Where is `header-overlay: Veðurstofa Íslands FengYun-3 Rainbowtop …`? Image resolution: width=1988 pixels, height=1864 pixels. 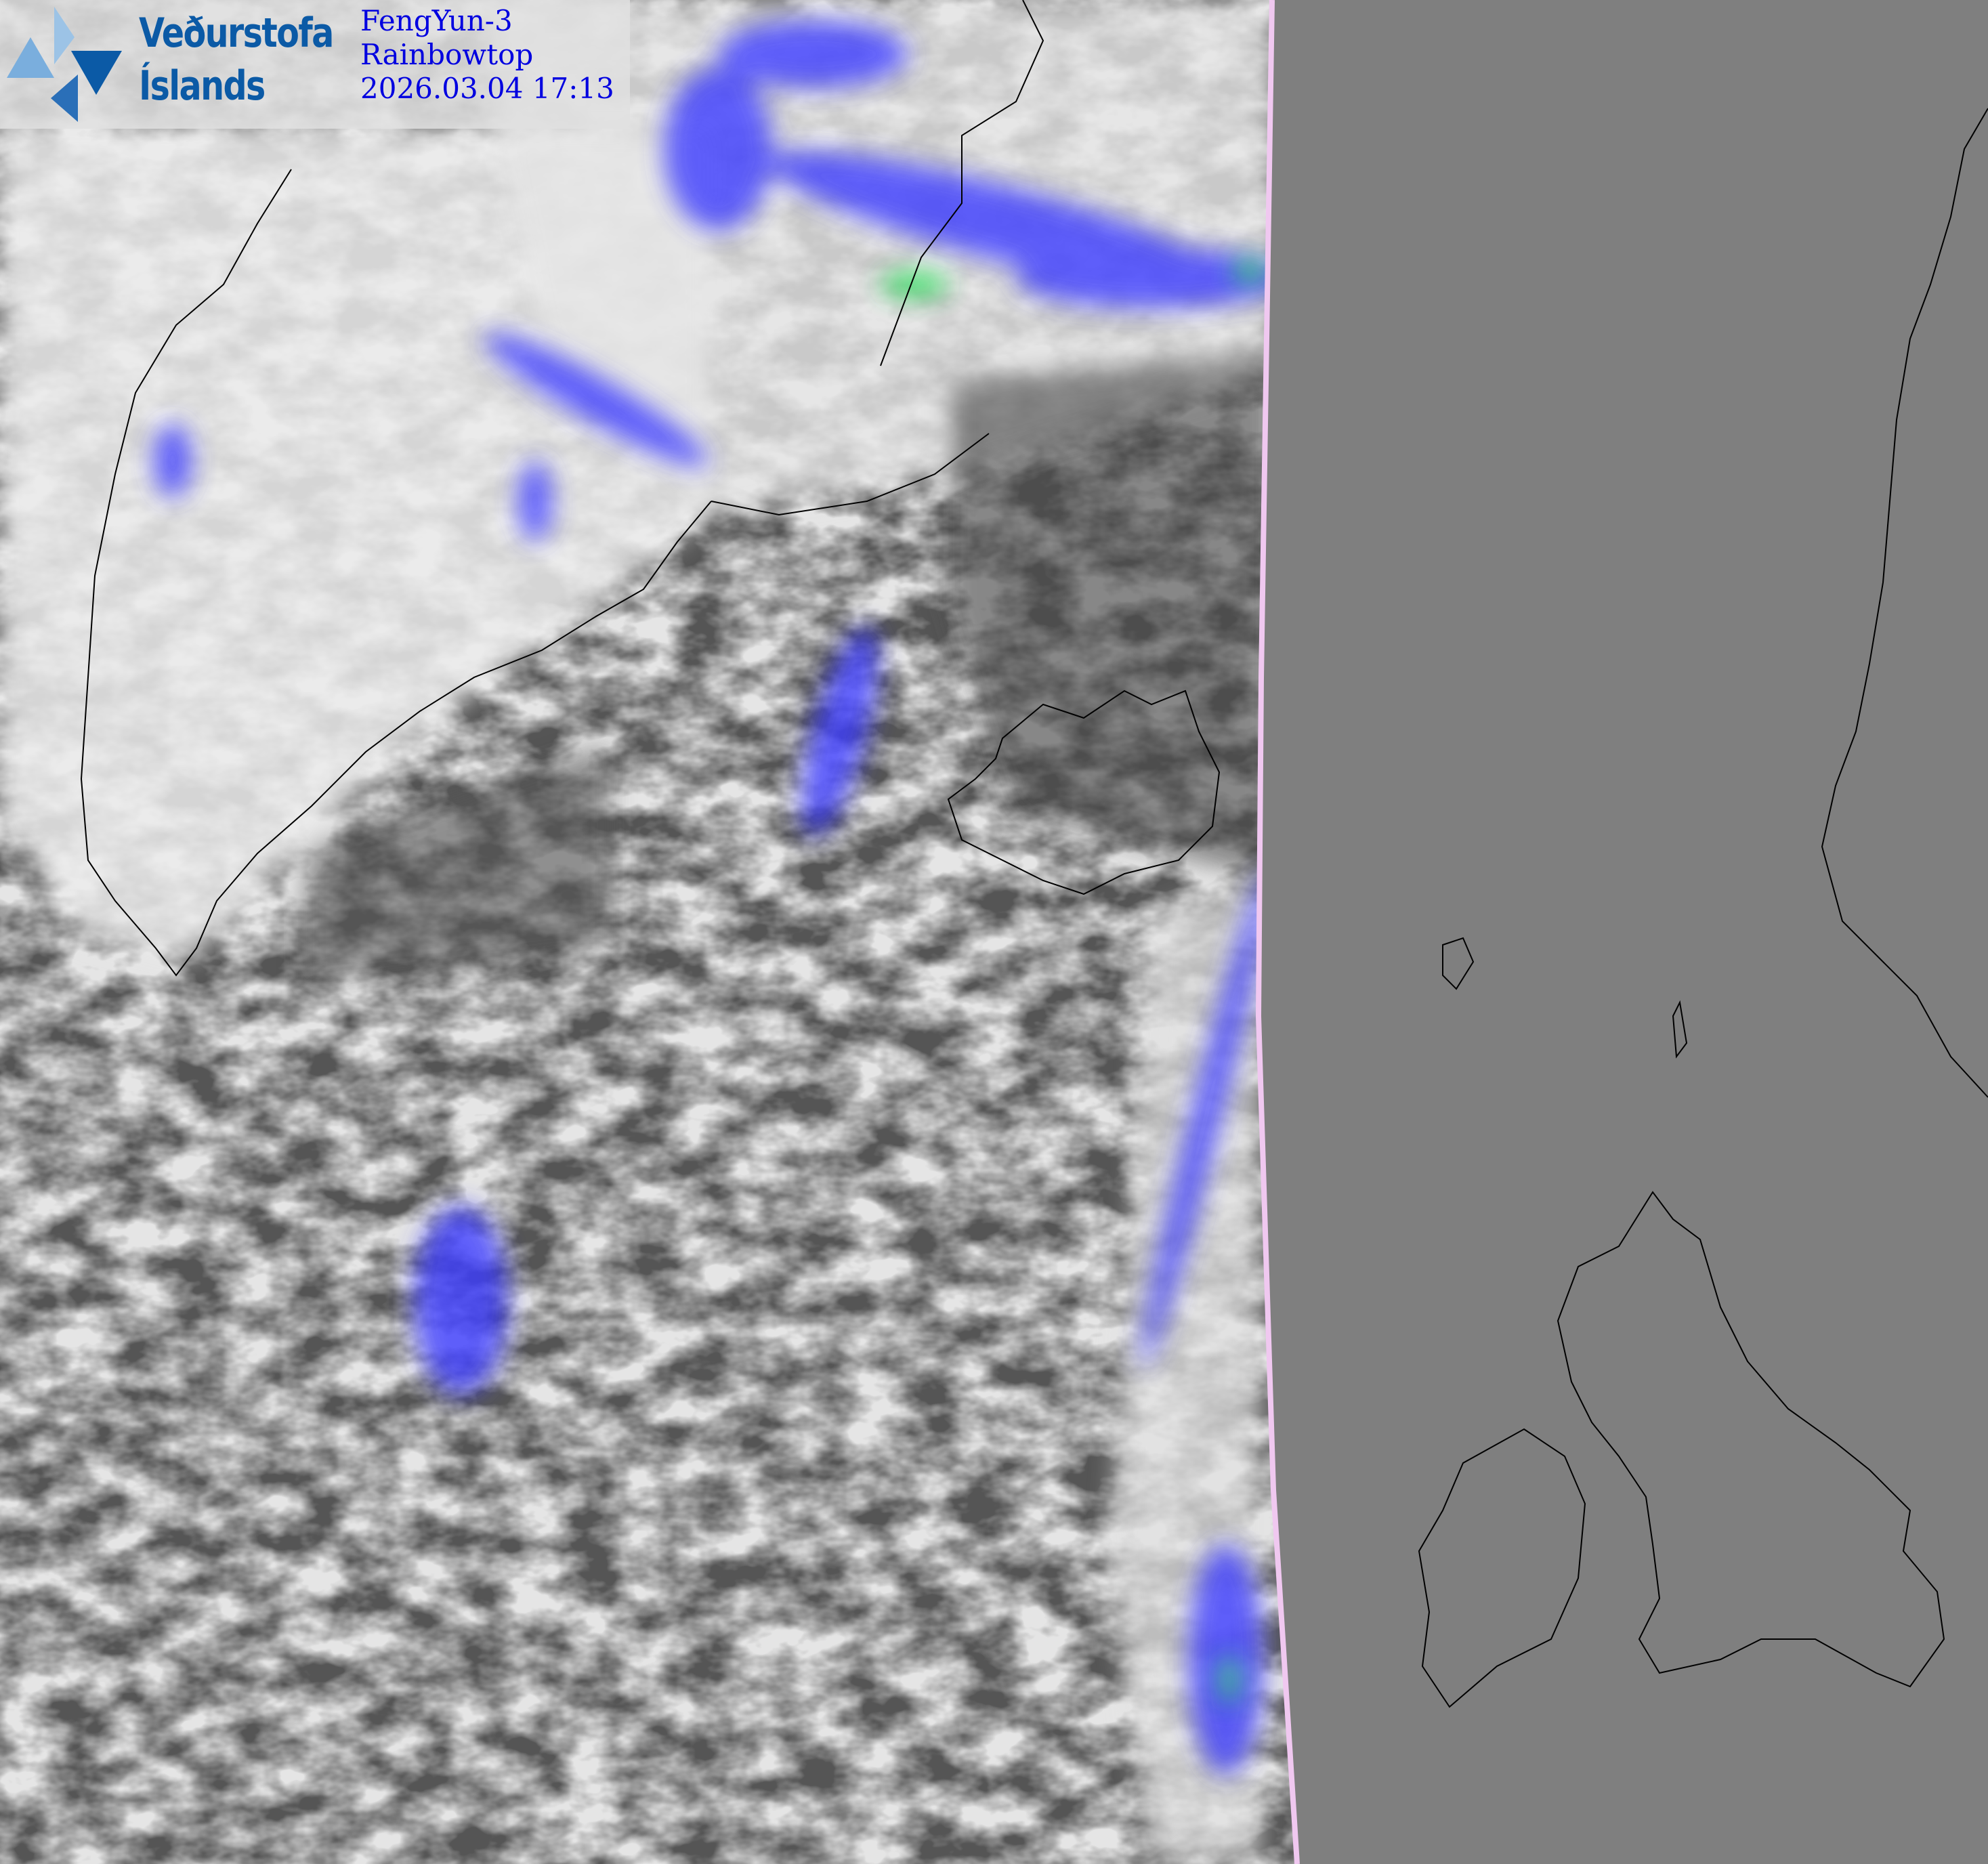
header-overlay: Veðurstofa Íslands FengYun-3 Rainbowtop … is located at coordinates (315, 64).